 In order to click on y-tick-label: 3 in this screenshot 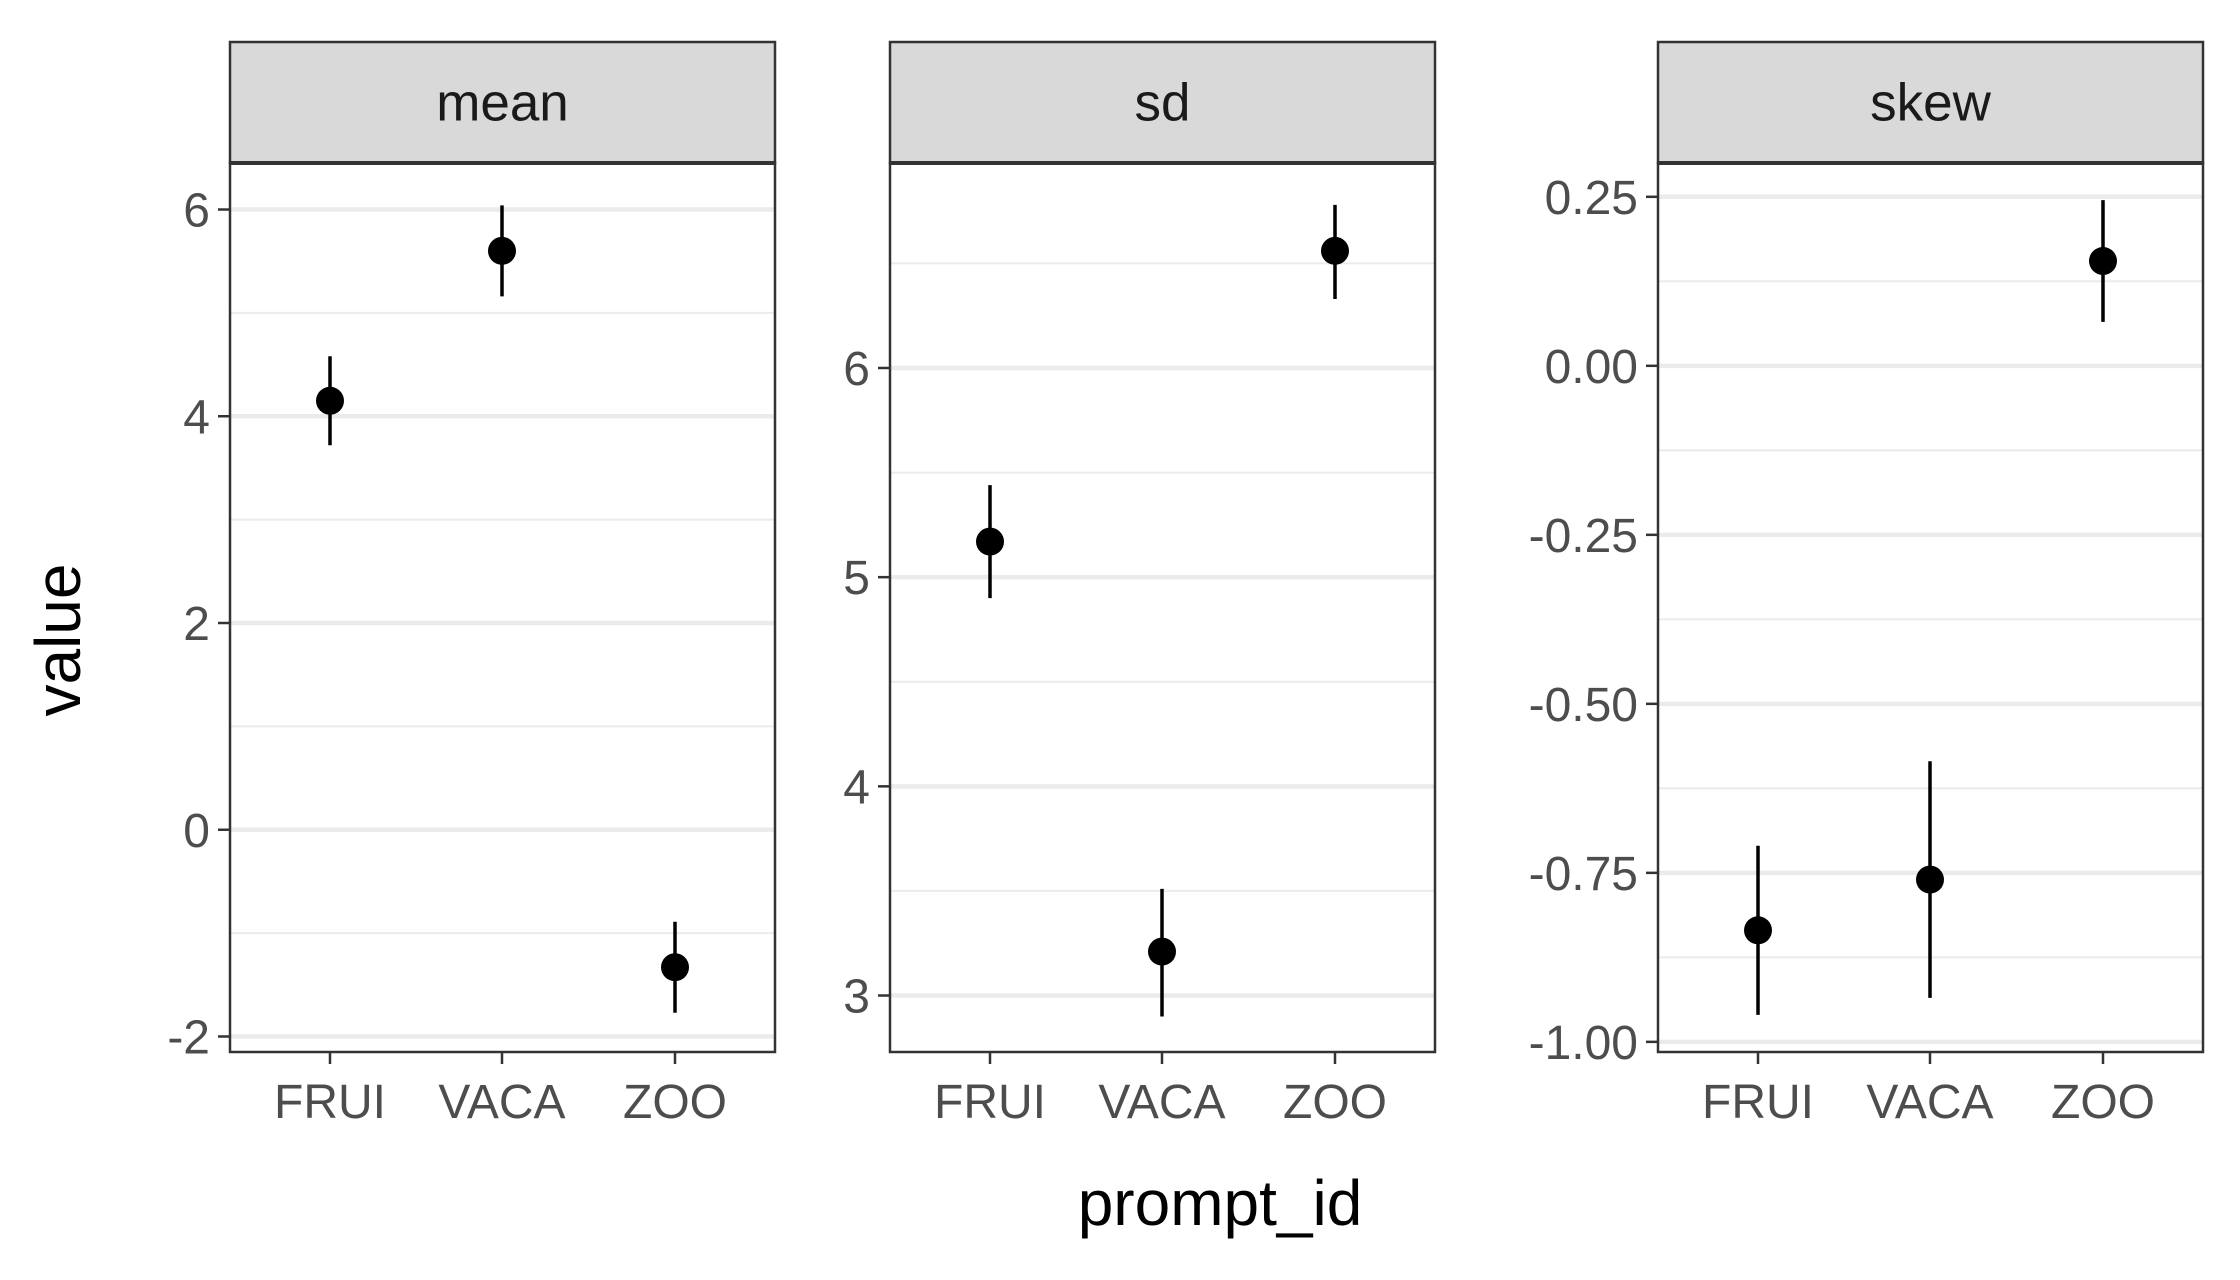, I will do `click(856, 997)`.